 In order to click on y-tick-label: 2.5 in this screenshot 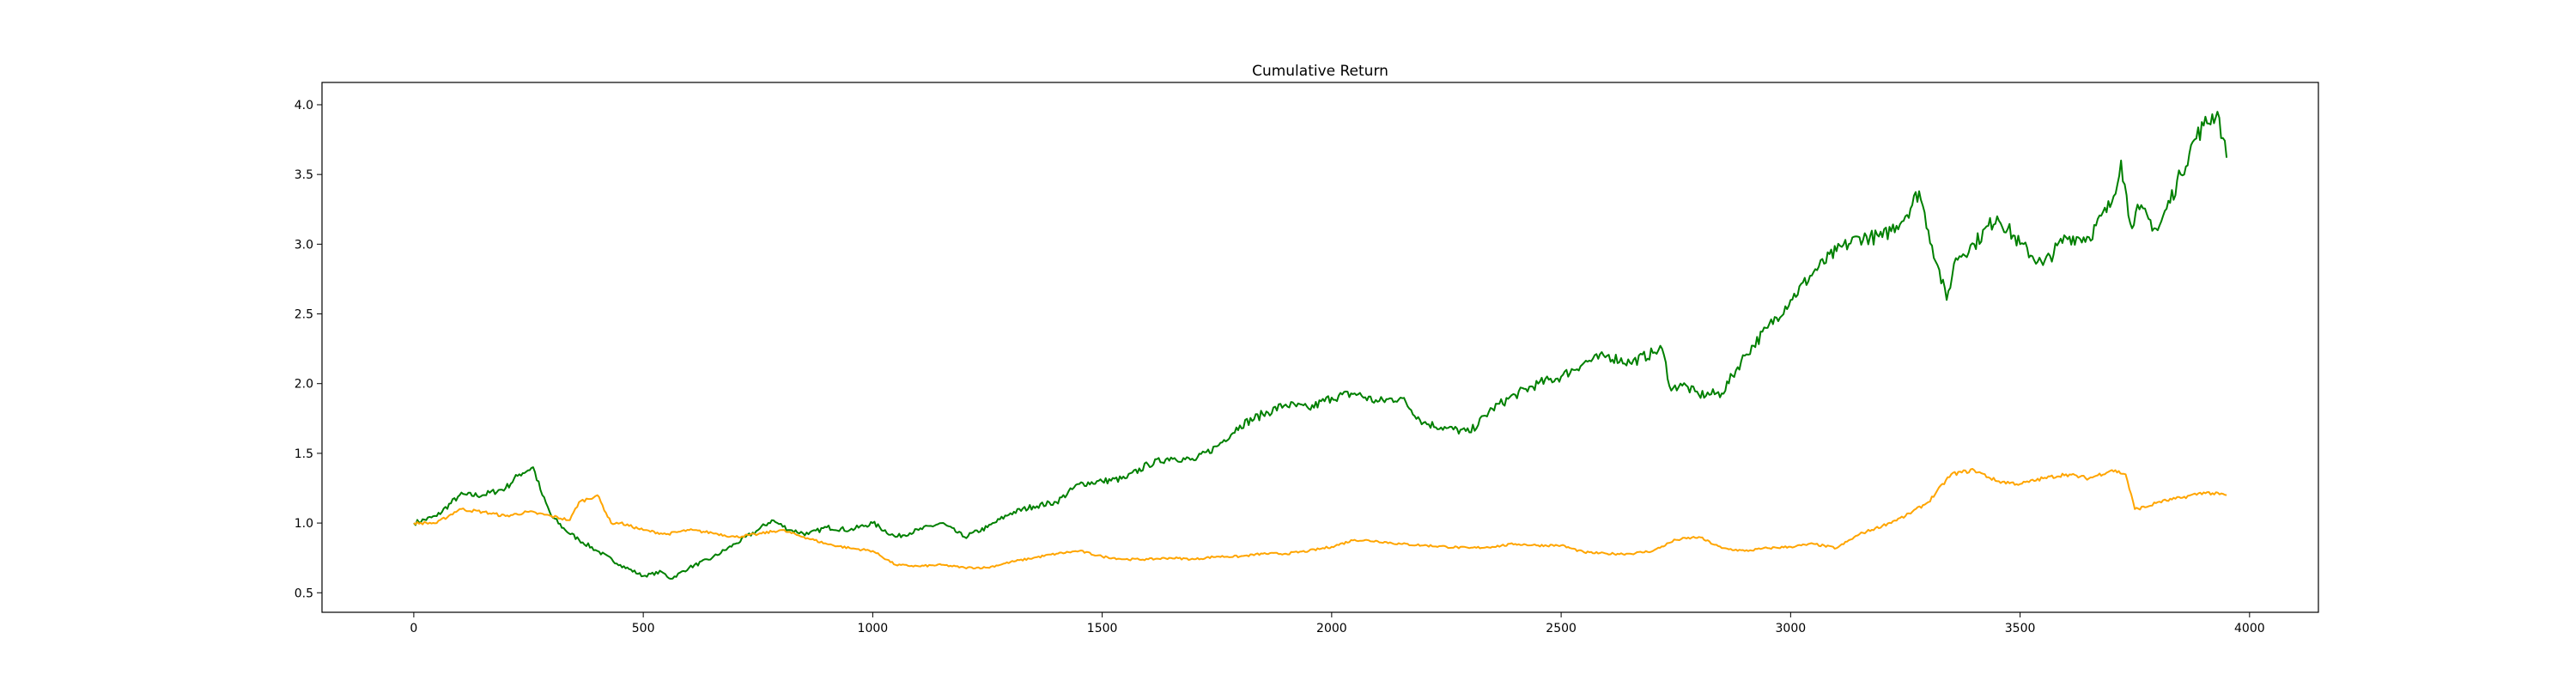, I will do `click(304, 315)`.